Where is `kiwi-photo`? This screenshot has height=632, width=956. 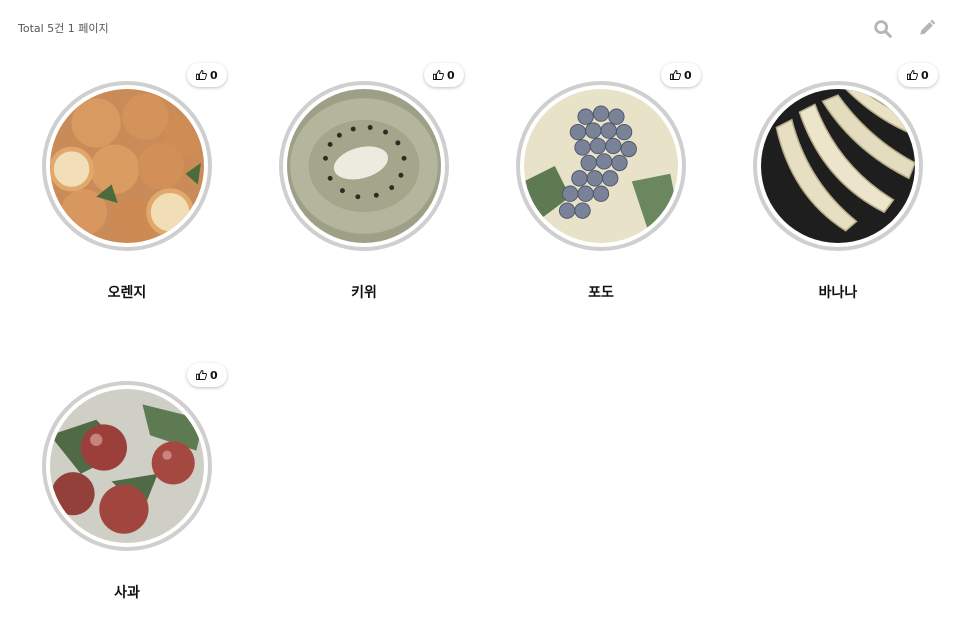
kiwi-photo is located at coordinates (364, 166).